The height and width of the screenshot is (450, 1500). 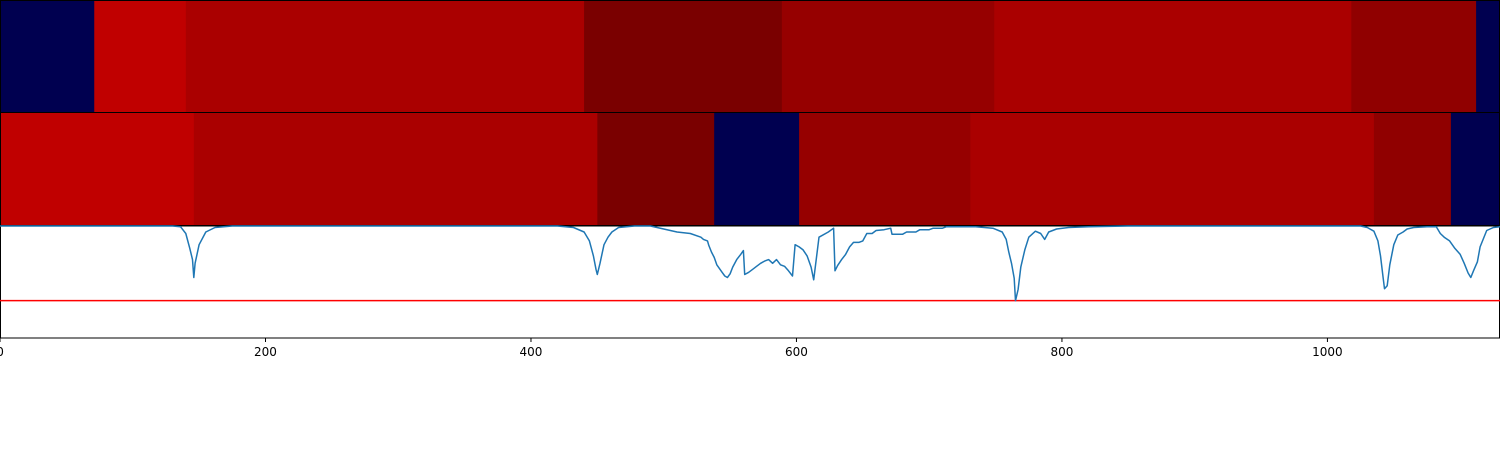 What do you see at coordinates (531, 352) in the screenshot?
I see `x-tick-label: 400` at bounding box center [531, 352].